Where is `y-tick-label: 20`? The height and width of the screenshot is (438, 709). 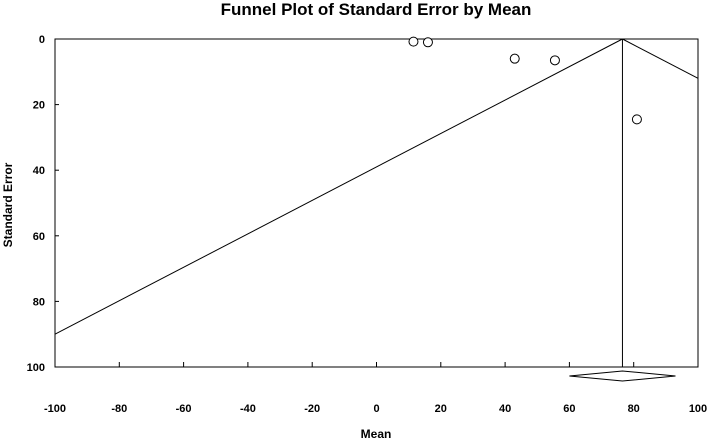 y-tick-label: 20 is located at coordinates (39, 106).